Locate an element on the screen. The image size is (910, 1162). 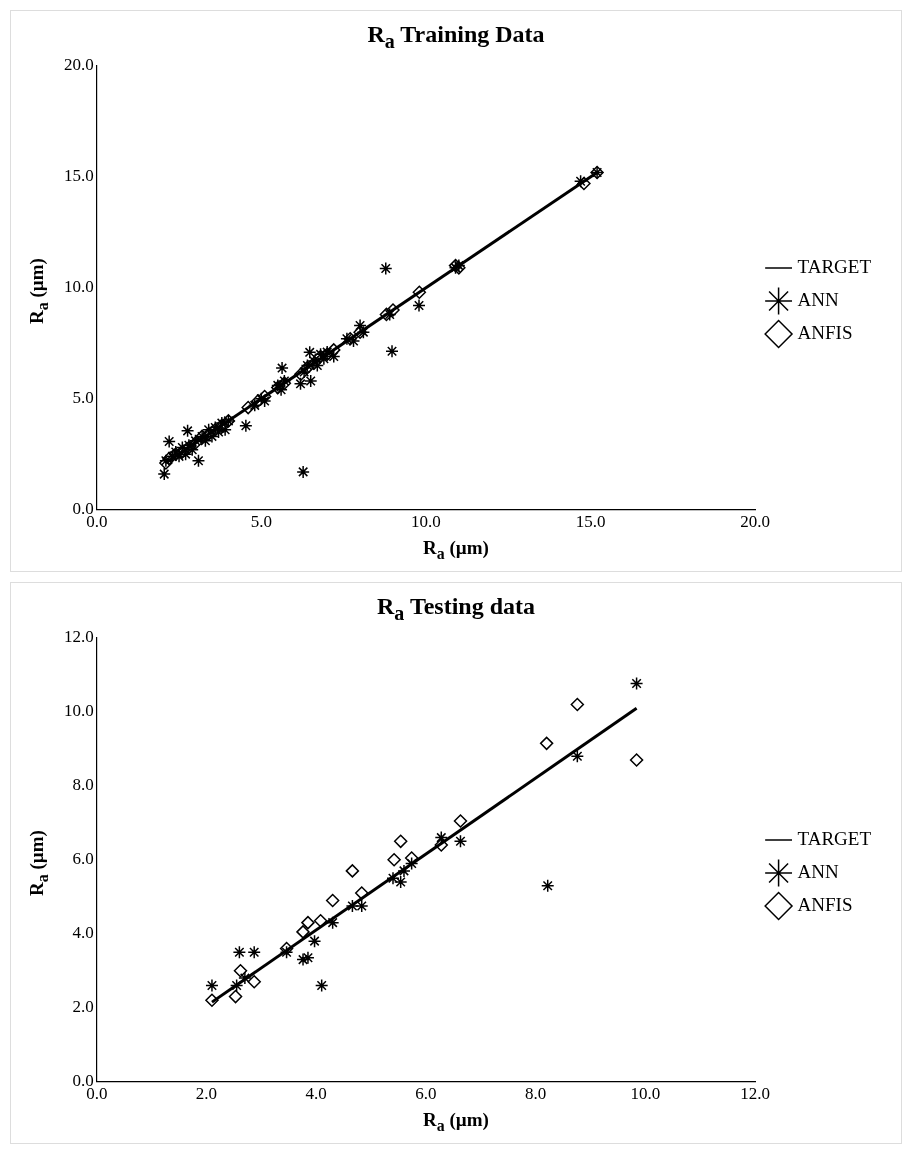
x-tick-label: 6.0 is located at coordinates (426, 1094).